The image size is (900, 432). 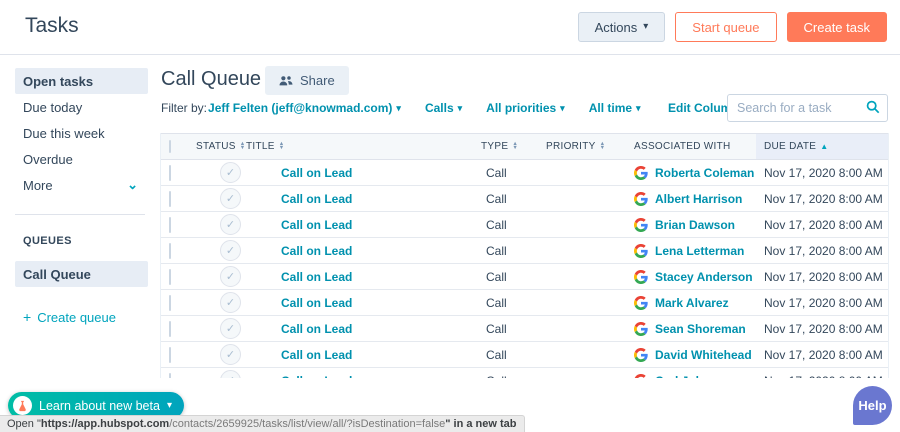 What do you see at coordinates (265, 146) in the screenshot?
I see `column-header-title: TITLE ▲ ▼` at bounding box center [265, 146].